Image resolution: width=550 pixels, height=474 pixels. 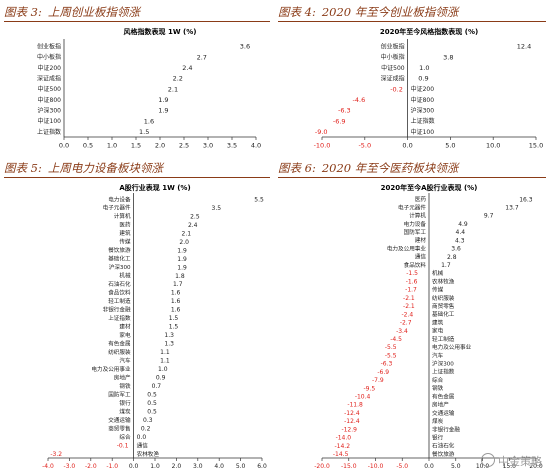 What do you see at coordinates (208, 146) in the screenshot?
I see `x-tick-label: 3.0` at bounding box center [208, 146].